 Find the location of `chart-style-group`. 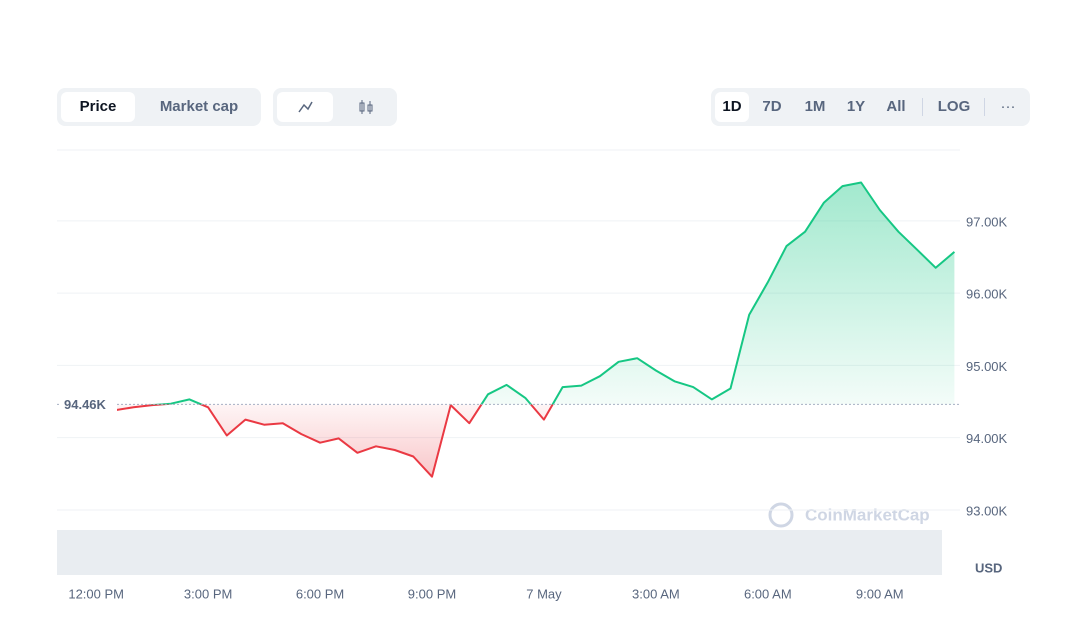

chart-style-group is located at coordinates (335, 107).